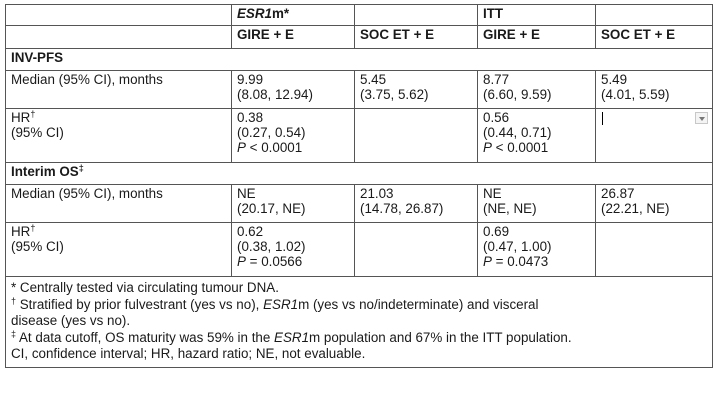  What do you see at coordinates (274, 261) in the screenshot?
I see `p-text: = 0.0566` at bounding box center [274, 261].